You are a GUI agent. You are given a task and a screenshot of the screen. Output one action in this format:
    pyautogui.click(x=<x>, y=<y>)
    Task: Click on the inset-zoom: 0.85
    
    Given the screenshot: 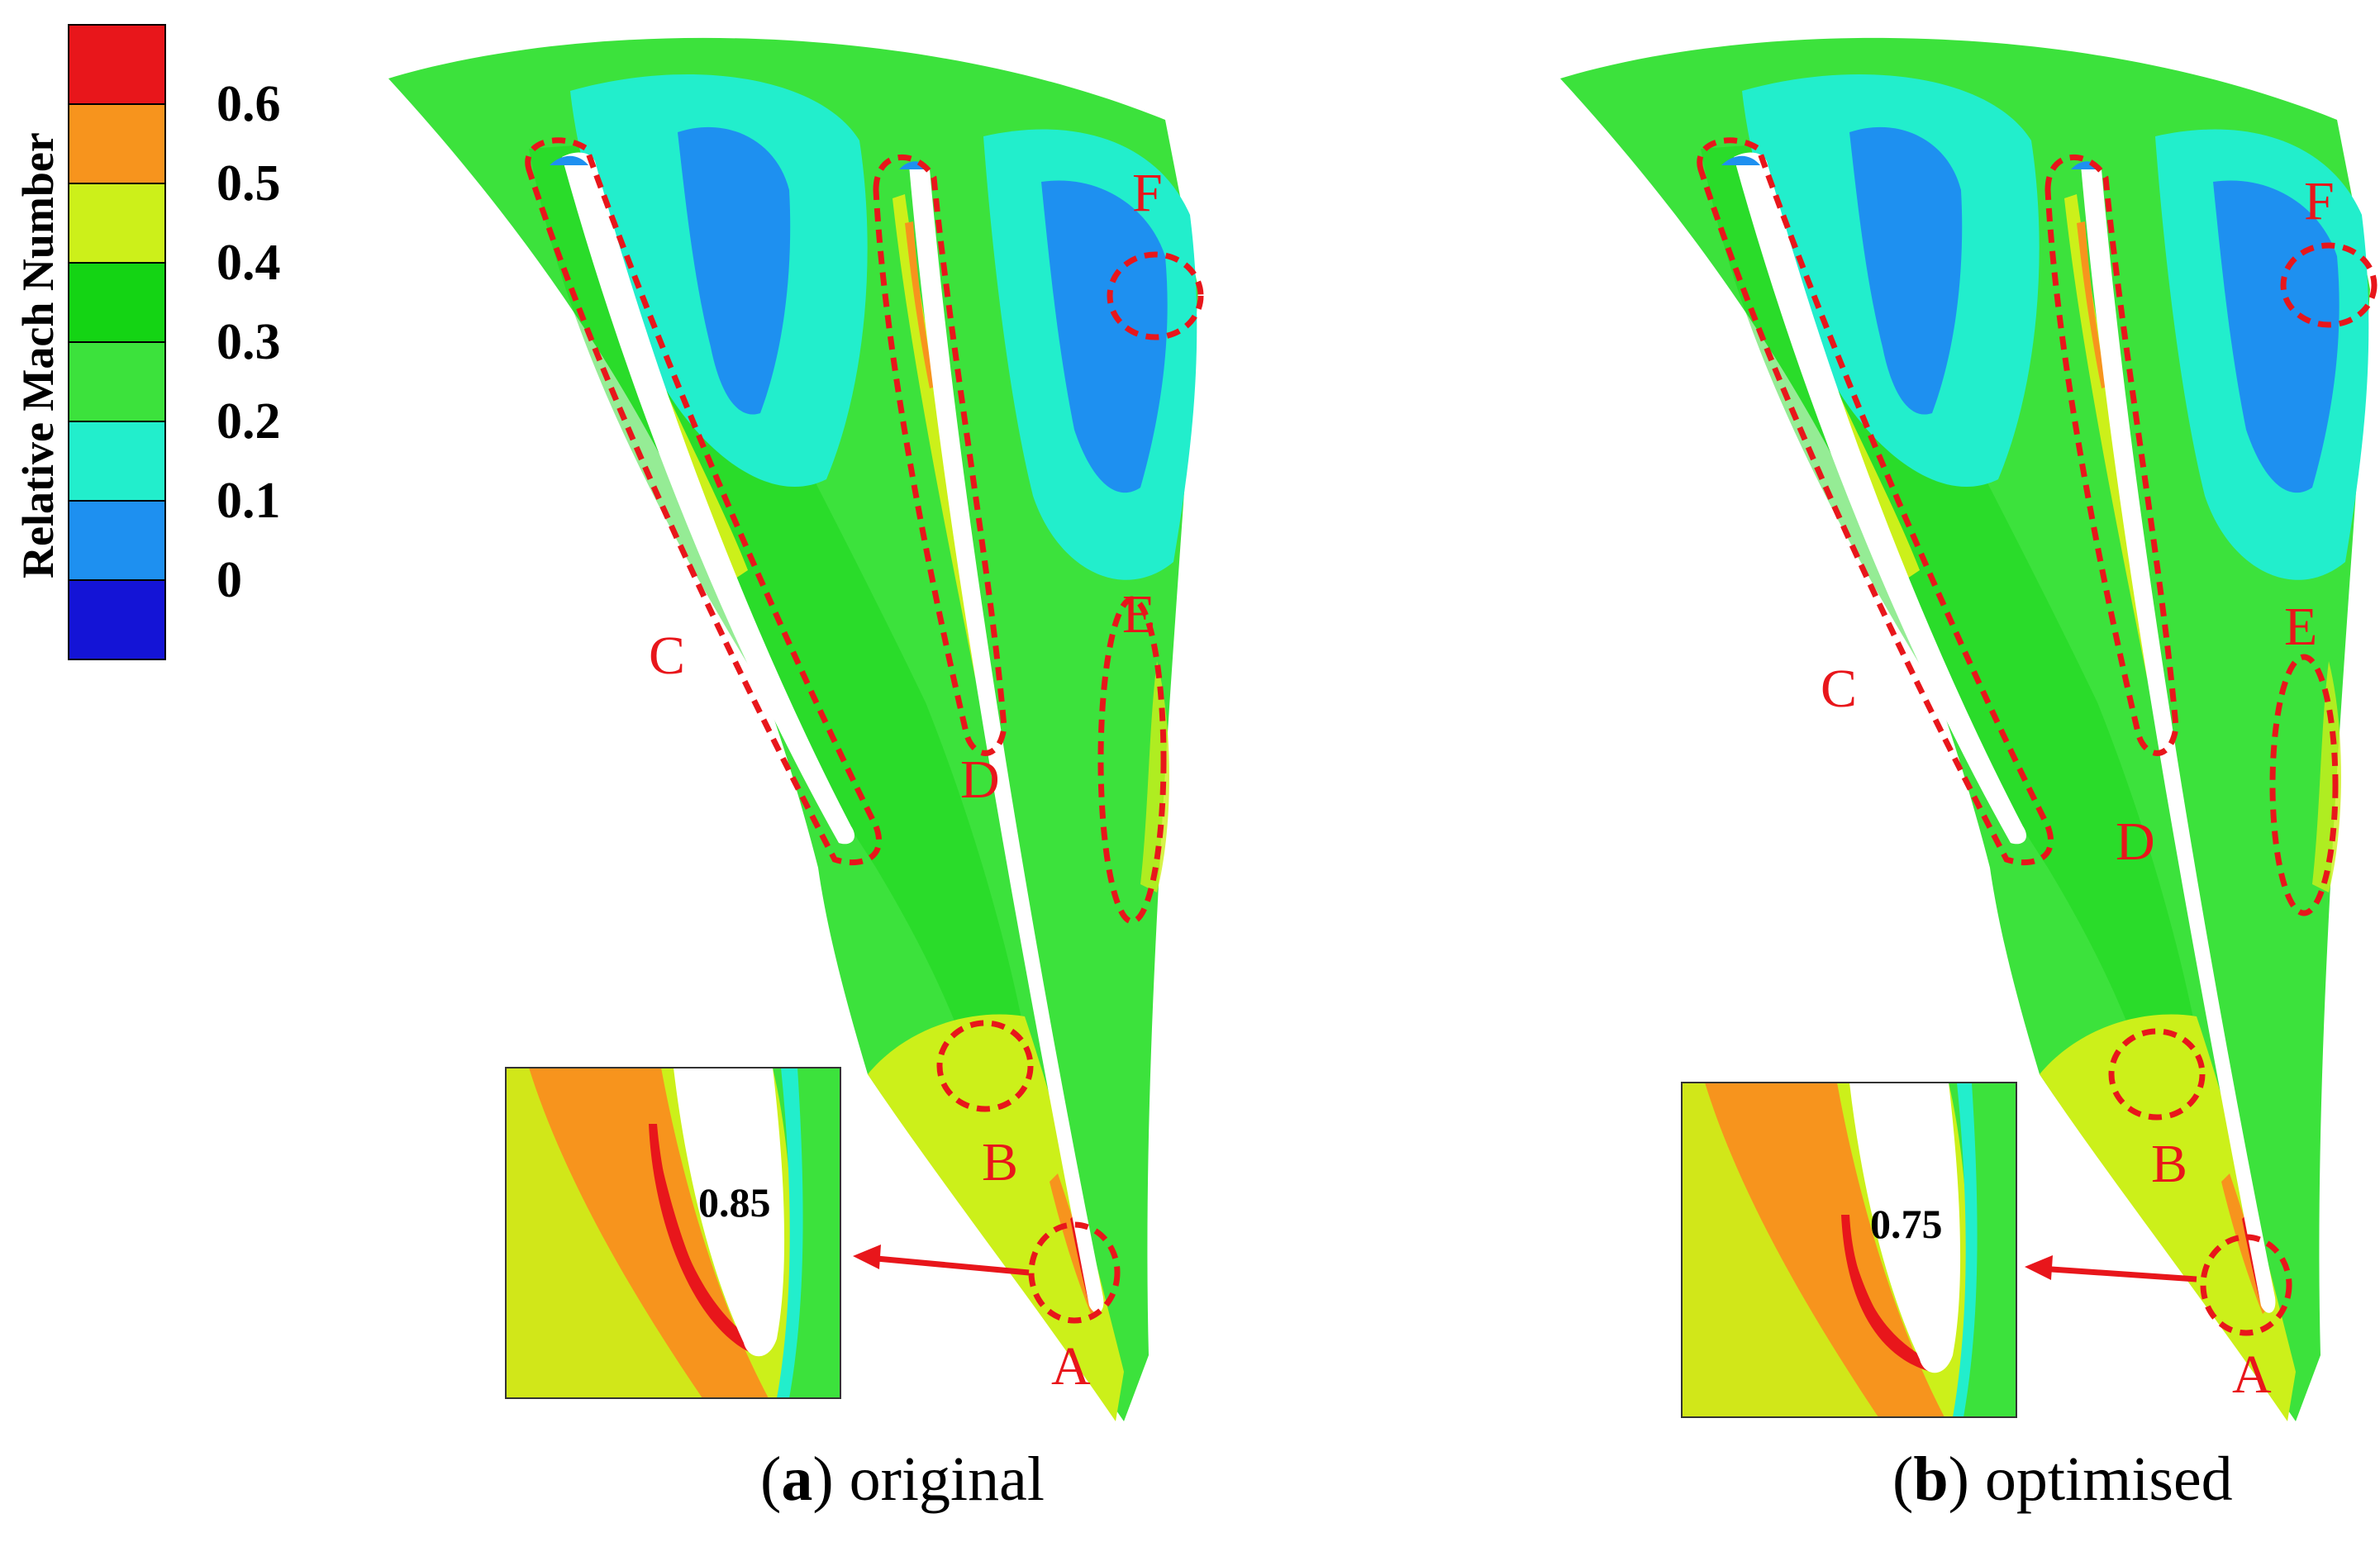 What is the action you would take?
    pyautogui.click(x=673, y=1233)
    